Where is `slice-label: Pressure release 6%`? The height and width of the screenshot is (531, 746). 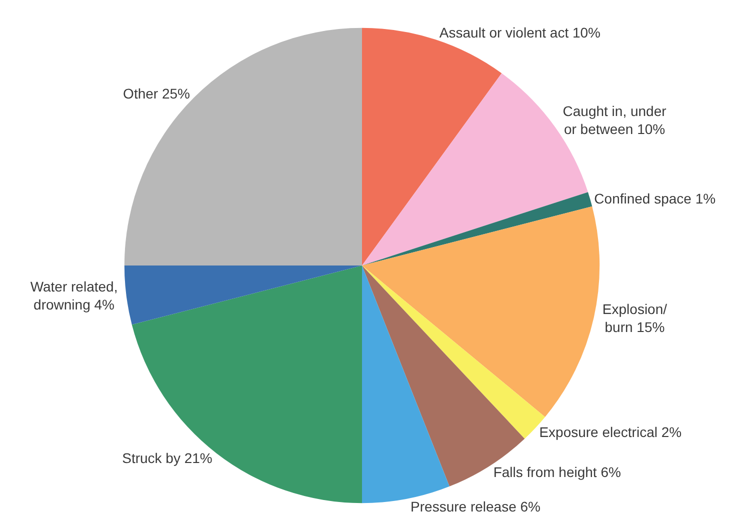 slice-label: Pressure release 6% is located at coordinates (475, 506).